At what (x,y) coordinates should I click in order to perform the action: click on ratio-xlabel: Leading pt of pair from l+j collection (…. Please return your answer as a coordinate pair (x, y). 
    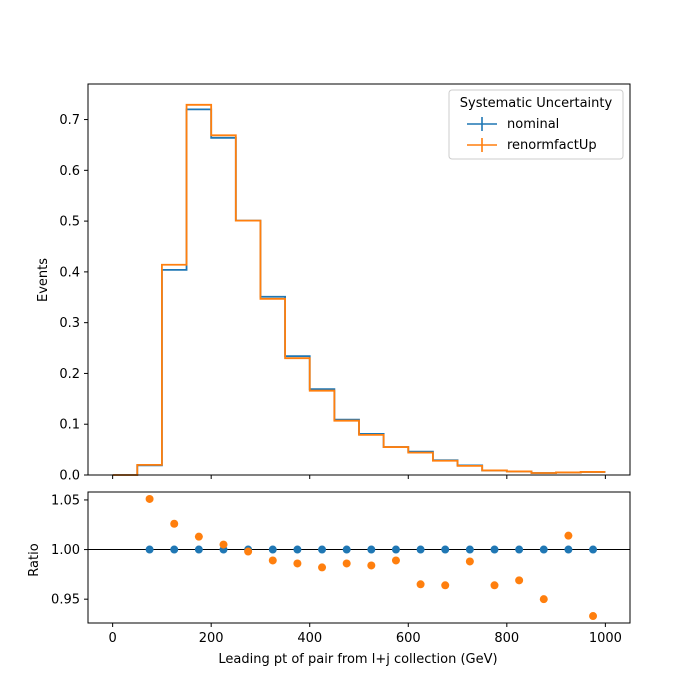
    Looking at the image, I should click on (357, 659).